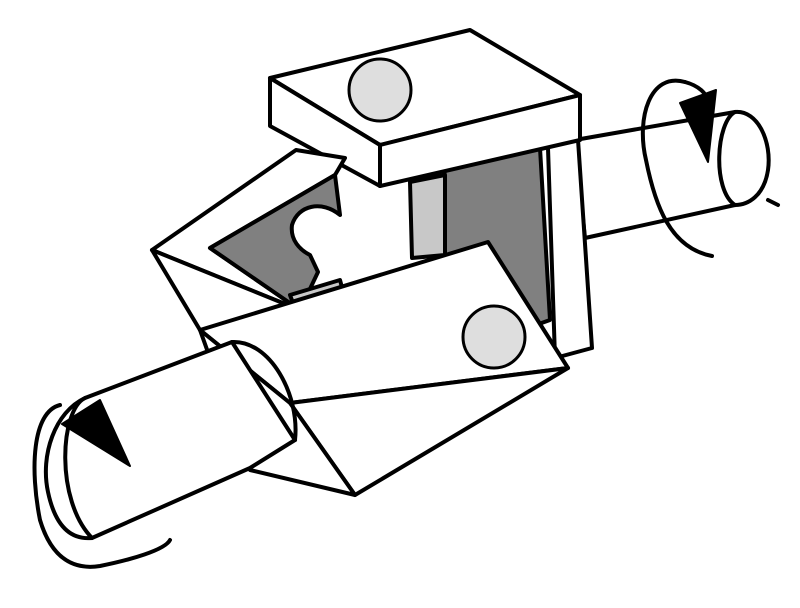 This screenshot has width=800, height=608. Describe the element at coordinates (678, 168) in the screenshot. I see `right-rotation-arrow` at that location.